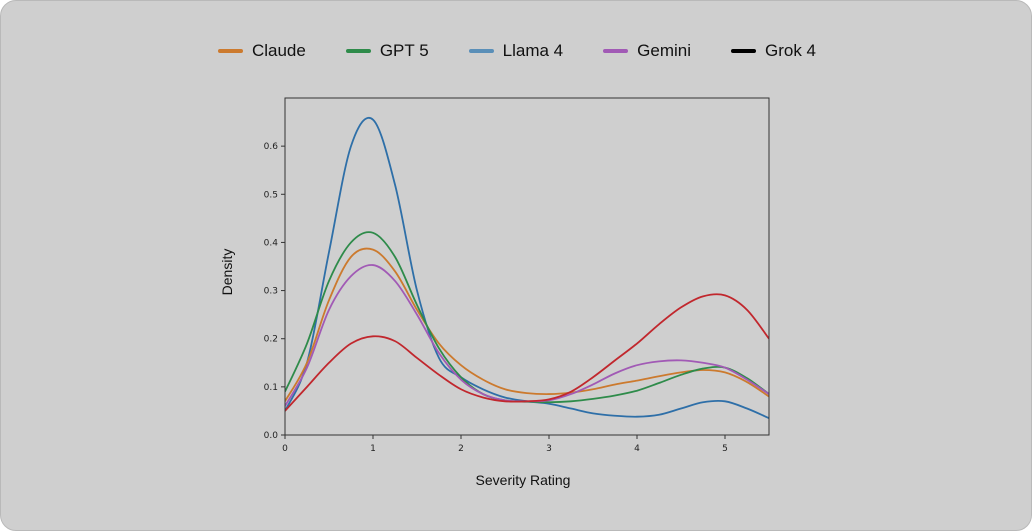 This screenshot has width=1032, height=531. What do you see at coordinates (271, 340) in the screenshot?
I see `y-tick-label: 0.2` at bounding box center [271, 340].